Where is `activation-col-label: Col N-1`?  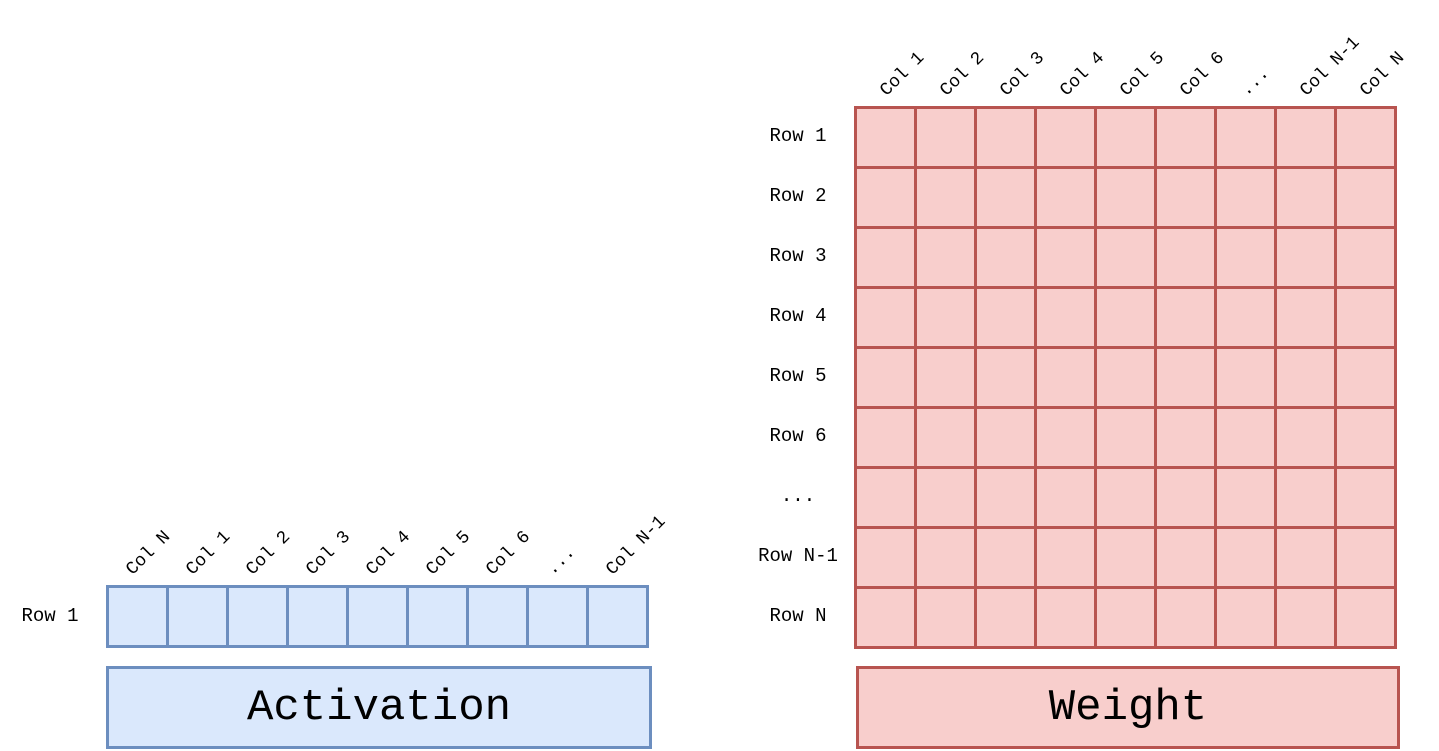 activation-col-label: Col N-1 is located at coordinates (636, 546).